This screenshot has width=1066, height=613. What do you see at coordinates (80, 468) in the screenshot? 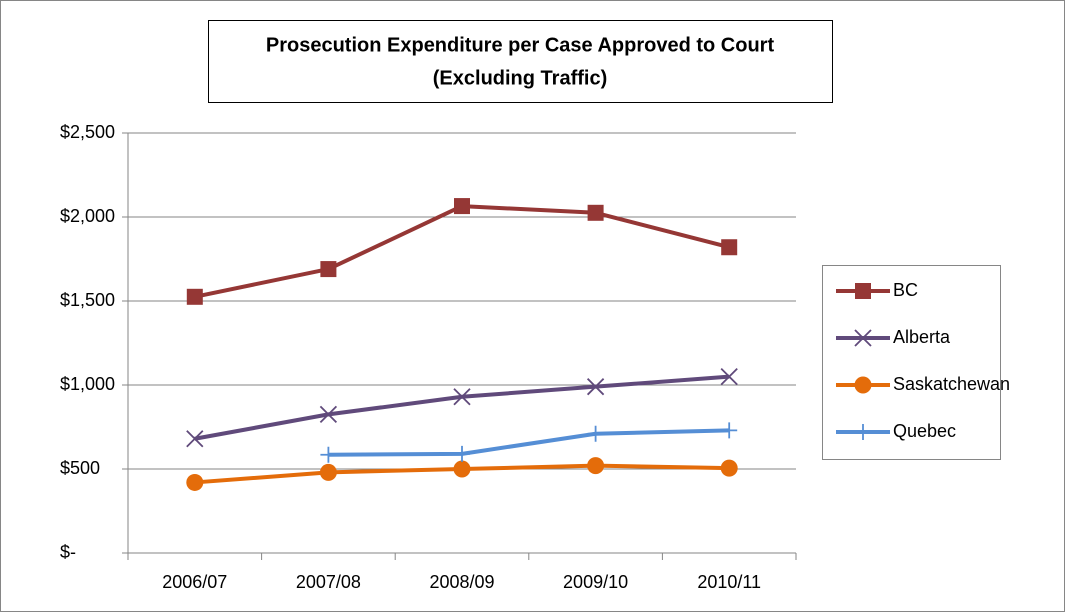
I see `y-tick-label: $500` at bounding box center [80, 468].